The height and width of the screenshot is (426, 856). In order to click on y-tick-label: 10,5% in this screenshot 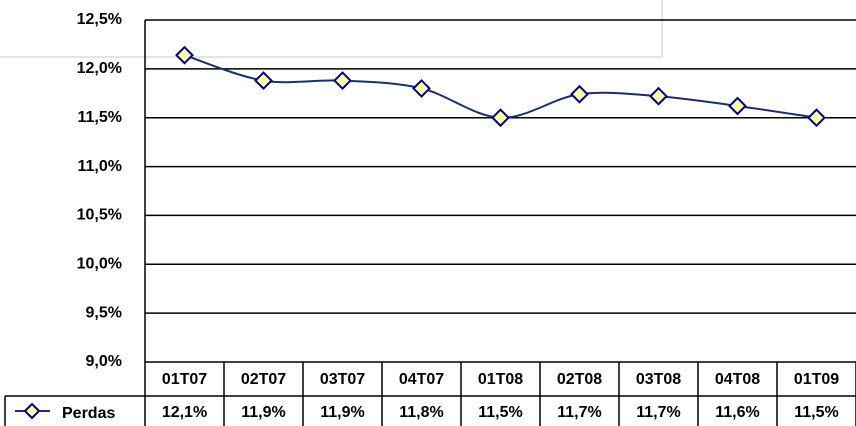, I will do `click(99, 215)`.